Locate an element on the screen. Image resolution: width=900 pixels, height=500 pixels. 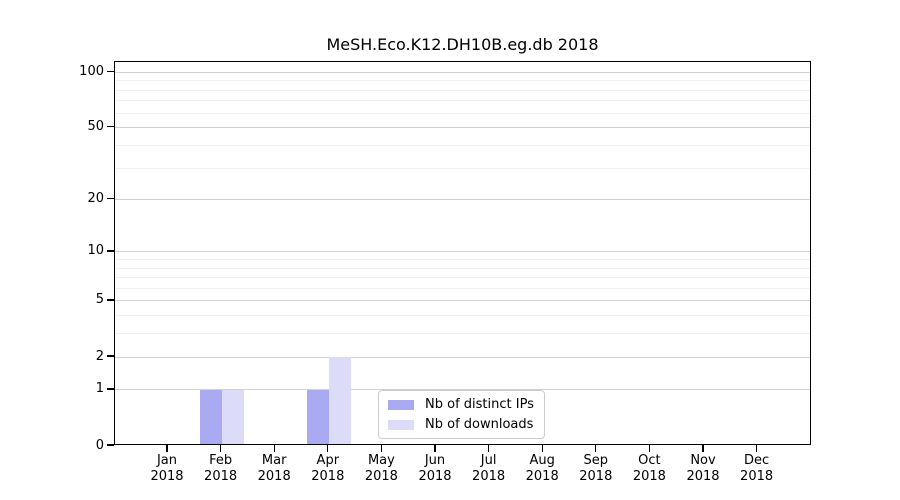
x-tick-label: Sep 2018 is located at coordinates (596, 469).